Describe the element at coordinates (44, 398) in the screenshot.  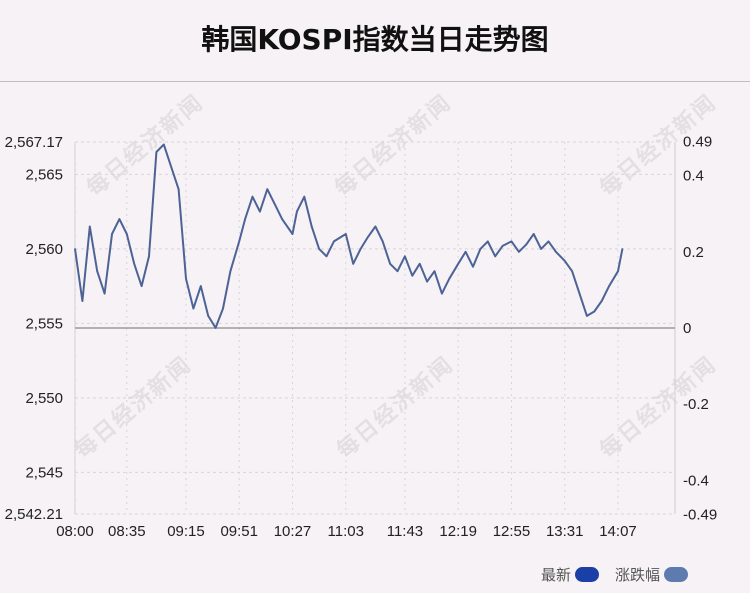
I see `y-left-tick-label: 2,550` at that location.